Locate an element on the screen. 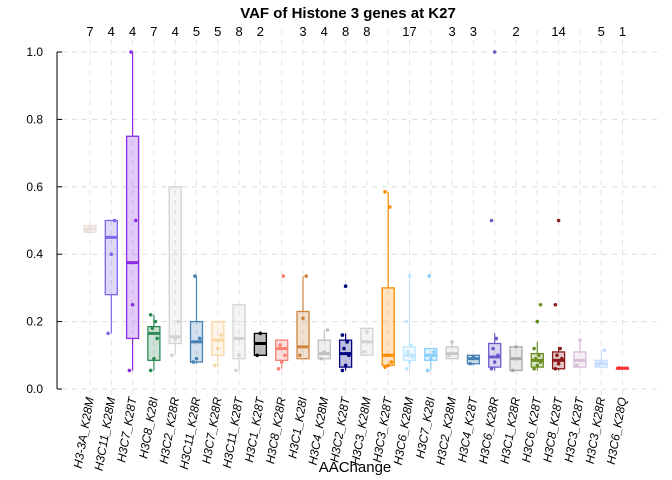  y-tick-label: 0.2 is located at coordinates (34, 322).